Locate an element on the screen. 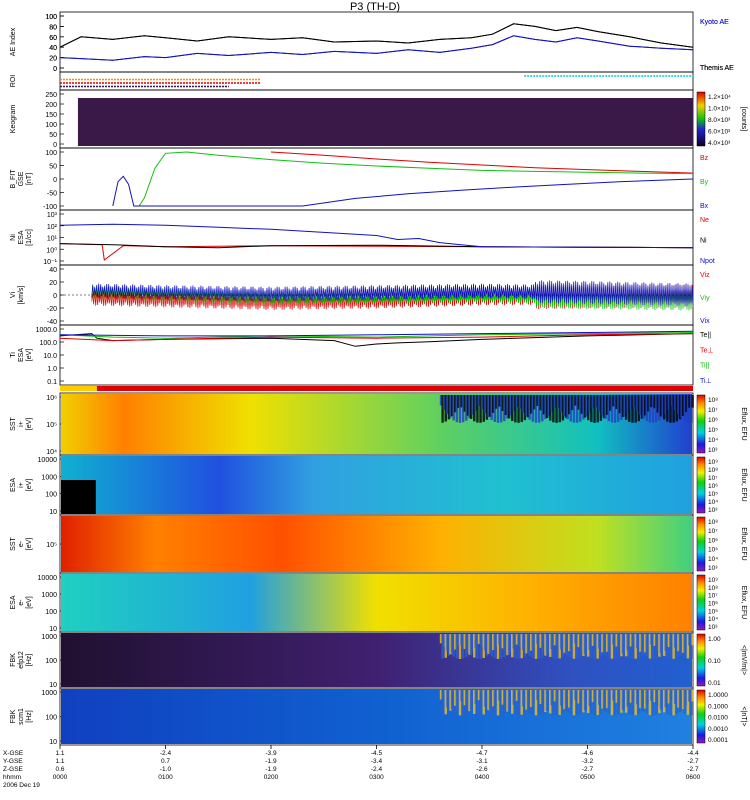  legend-density-0: Ne is located at coordinates (704, 220).